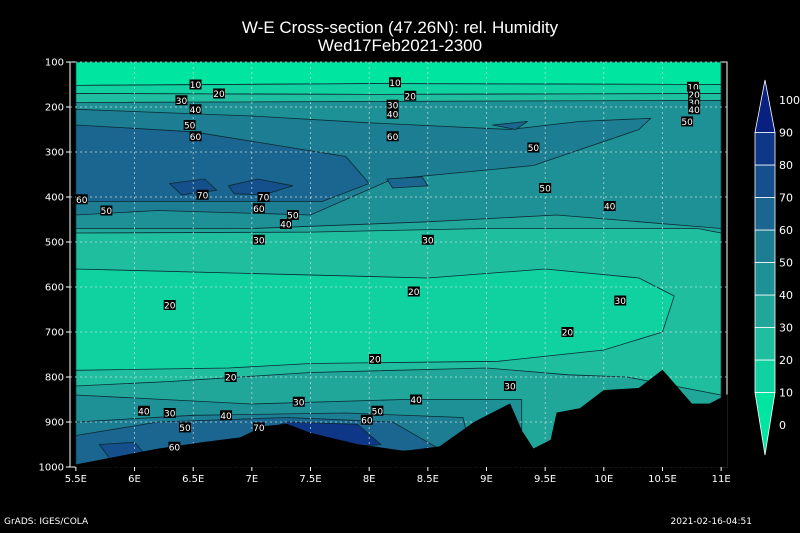  What do you see at coordinates (786, 328) in the screenshot?
I see `colorbar-label: 30` at bounding box center [786, 328].